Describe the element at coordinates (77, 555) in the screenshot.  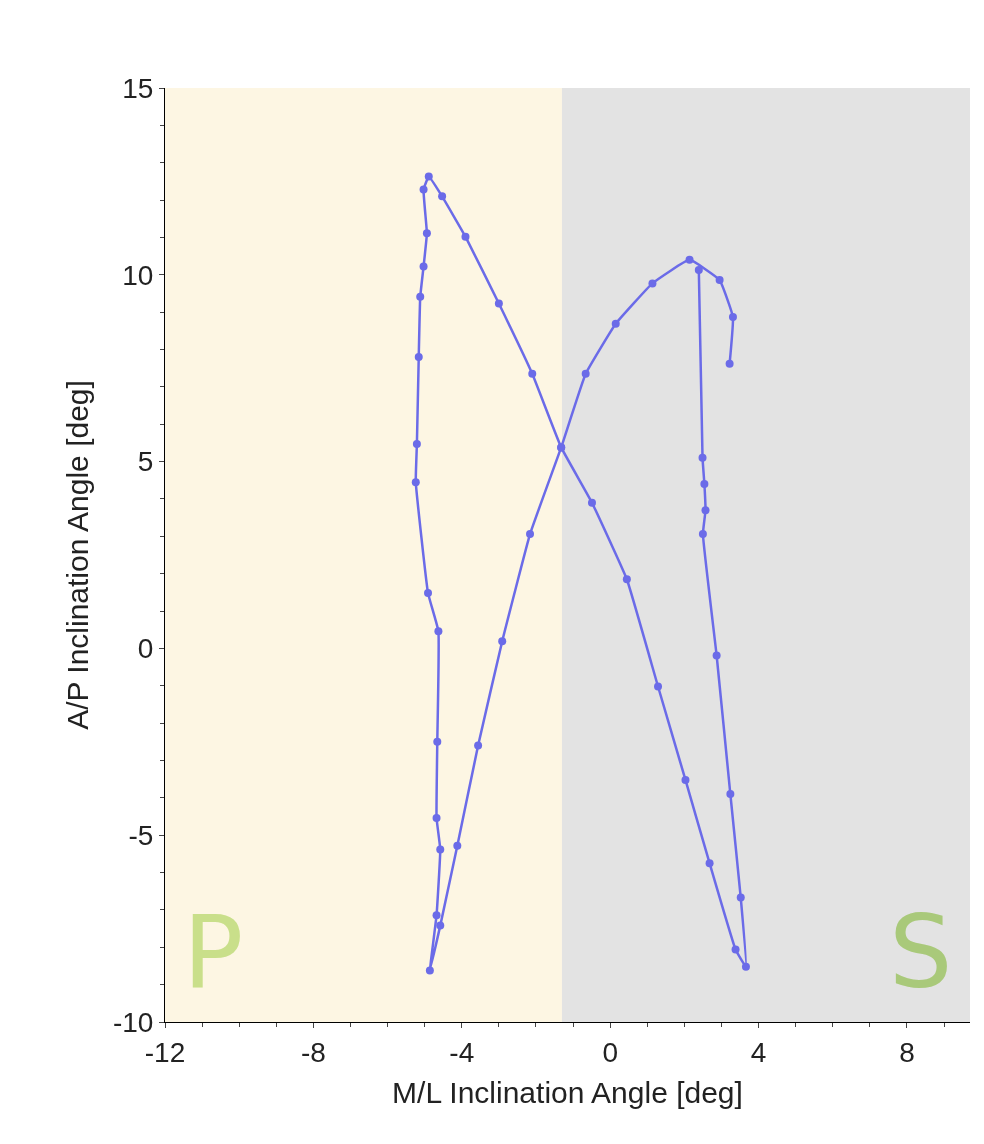
I see `y-axis-title: A/P Inclination Angle [deg]` at that location.